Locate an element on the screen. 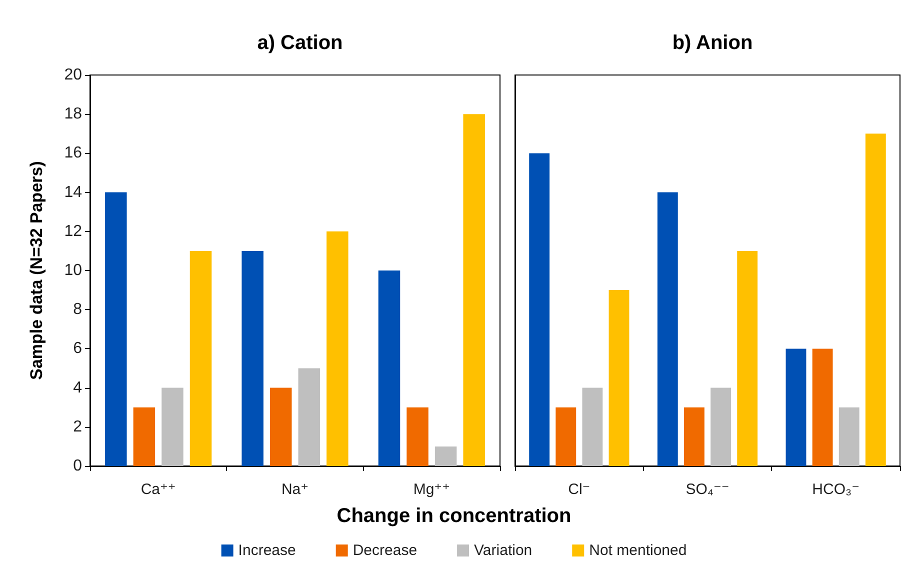 This screenshot has height=571, width=908. y-tick-label: 2 is located at coordinates (77, 427).